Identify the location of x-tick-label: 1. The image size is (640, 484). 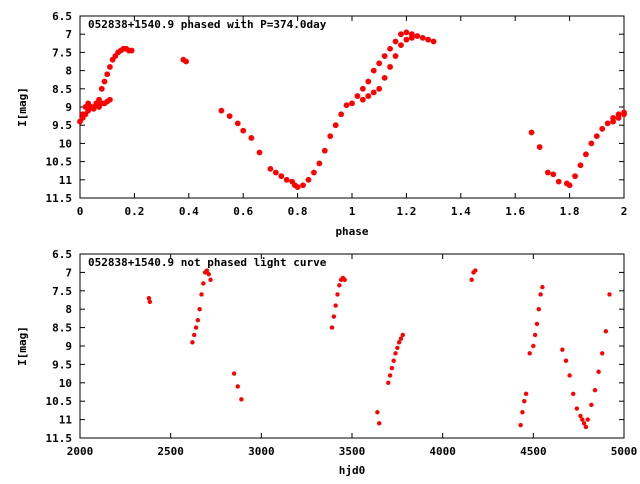
(352, 211).